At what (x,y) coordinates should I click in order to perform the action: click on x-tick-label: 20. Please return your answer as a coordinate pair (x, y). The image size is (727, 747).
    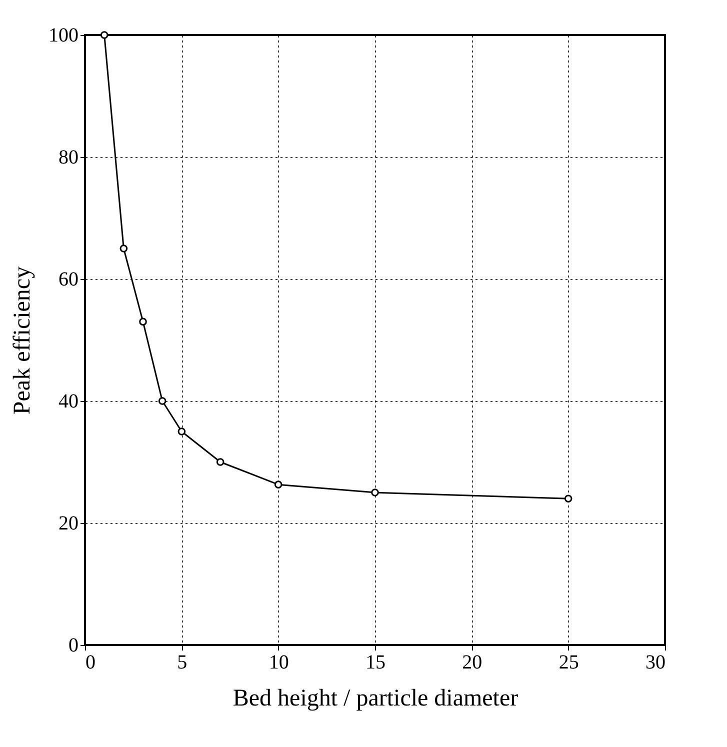
    Looking at the image, I should click on (472, 663).